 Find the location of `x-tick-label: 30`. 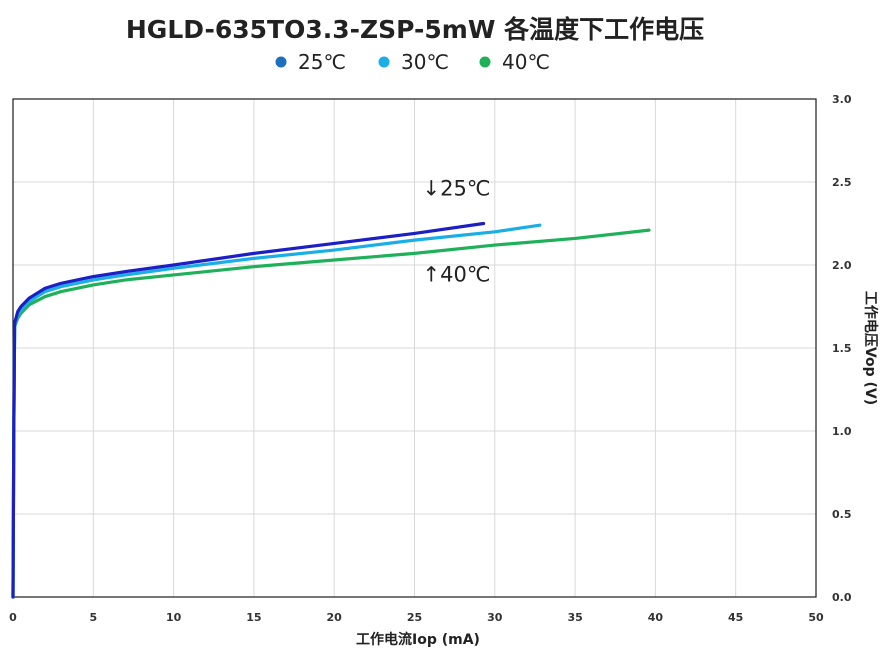

x-tick-label: 30 is located at coordinates (495, 617).